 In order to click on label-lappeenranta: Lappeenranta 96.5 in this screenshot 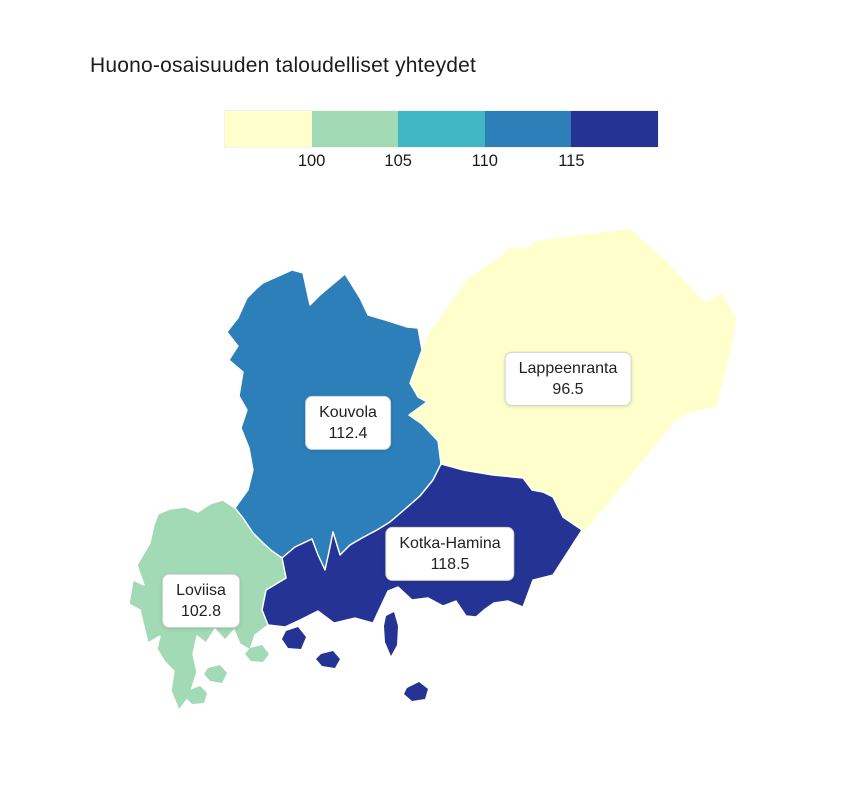, I will do `click(568, 379)`.